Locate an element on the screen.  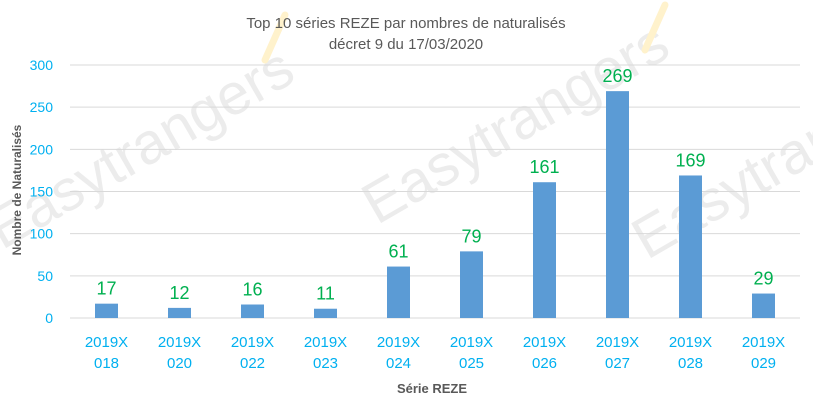
x-tick-label: 020 is located at coordinates (179, 363).